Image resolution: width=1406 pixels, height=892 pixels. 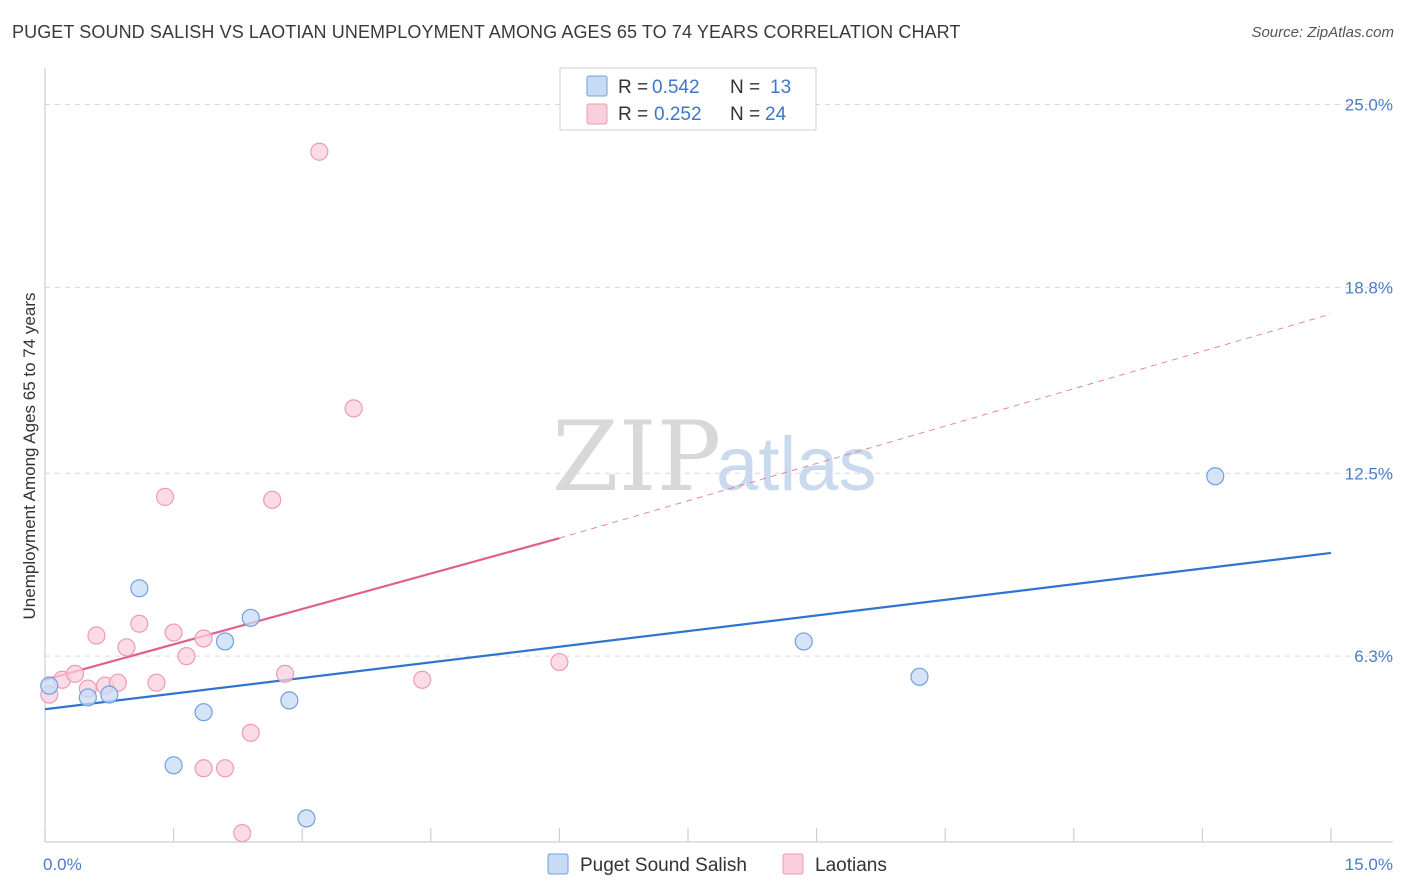 I want to click on bottom-label-puget: Puget Sound Salish, so click(x=663, y=865).